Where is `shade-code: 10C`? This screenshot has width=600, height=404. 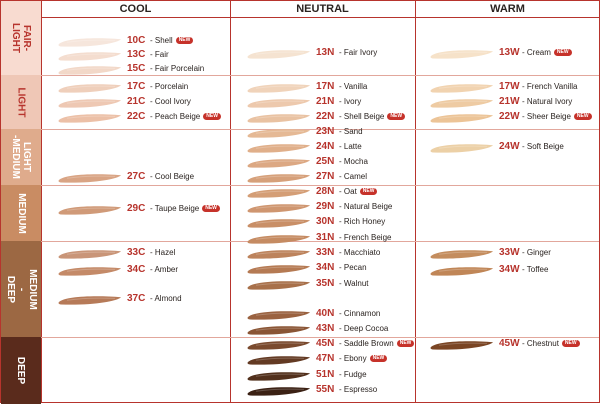 shade-code: 10C is located at coordinates (136, 40).